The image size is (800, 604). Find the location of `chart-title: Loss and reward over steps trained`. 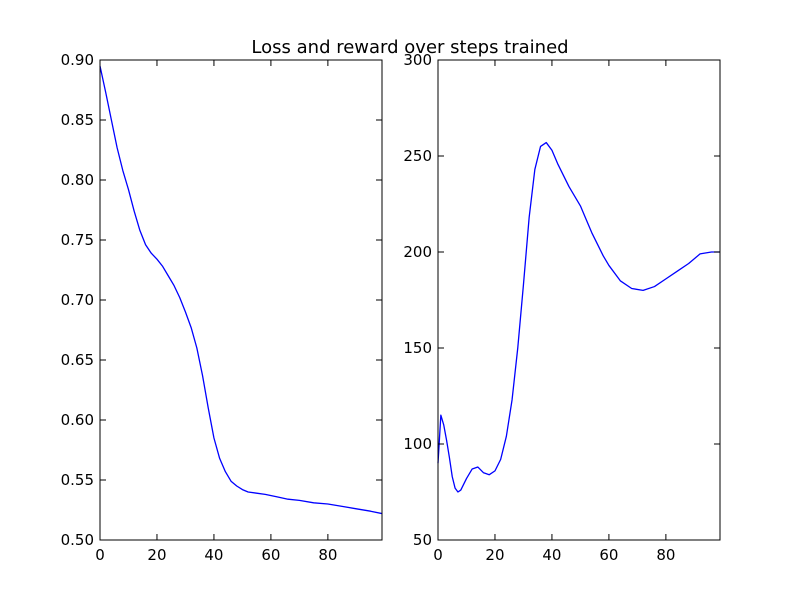

chart-title: Loss and reward over steps trained is located at coordinates (409, 47).